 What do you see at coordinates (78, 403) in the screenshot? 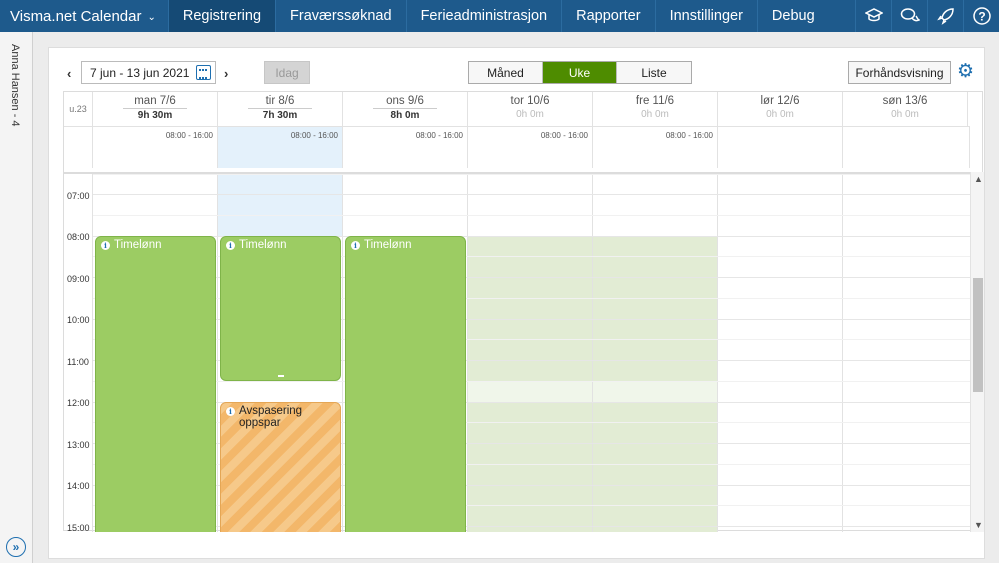
I see `time-label: 12:00` at bounding box center [78, 403].